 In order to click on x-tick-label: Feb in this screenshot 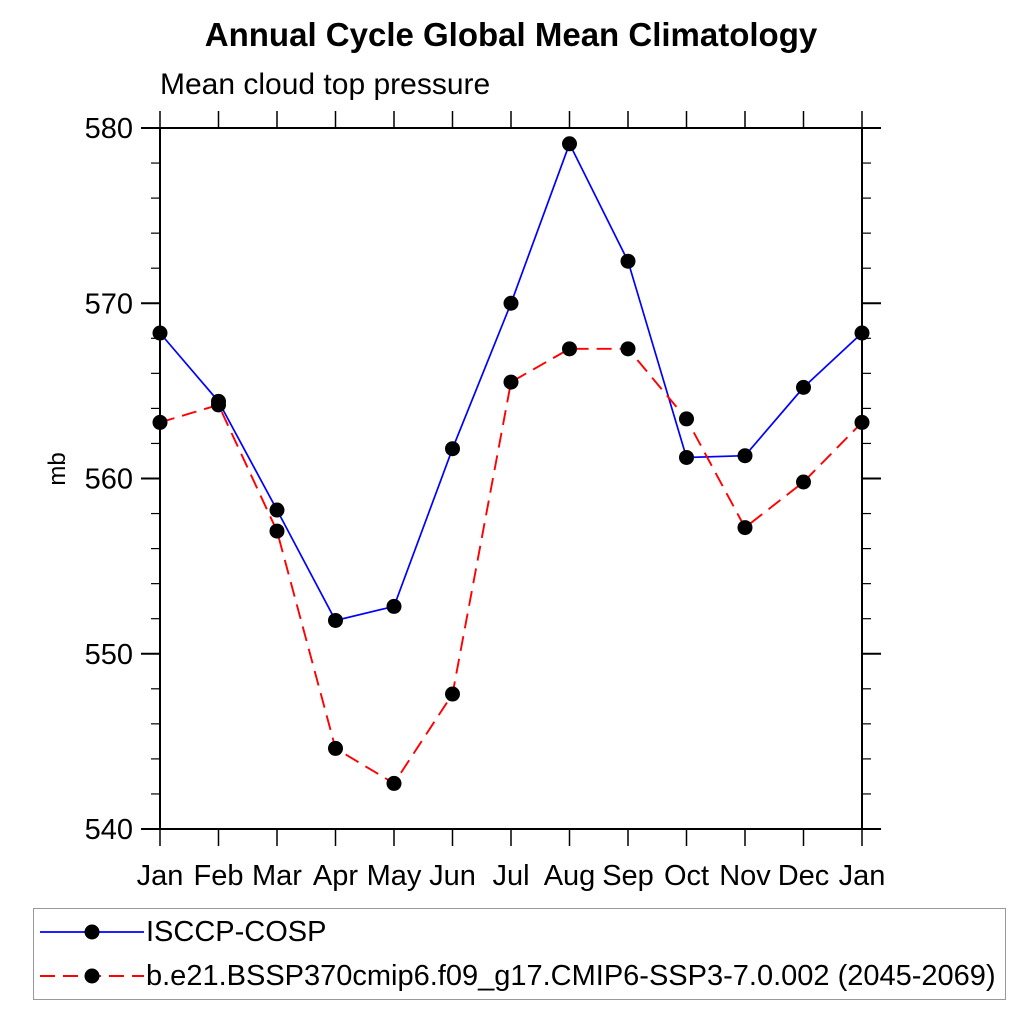, I will do `click(219, 876)`.